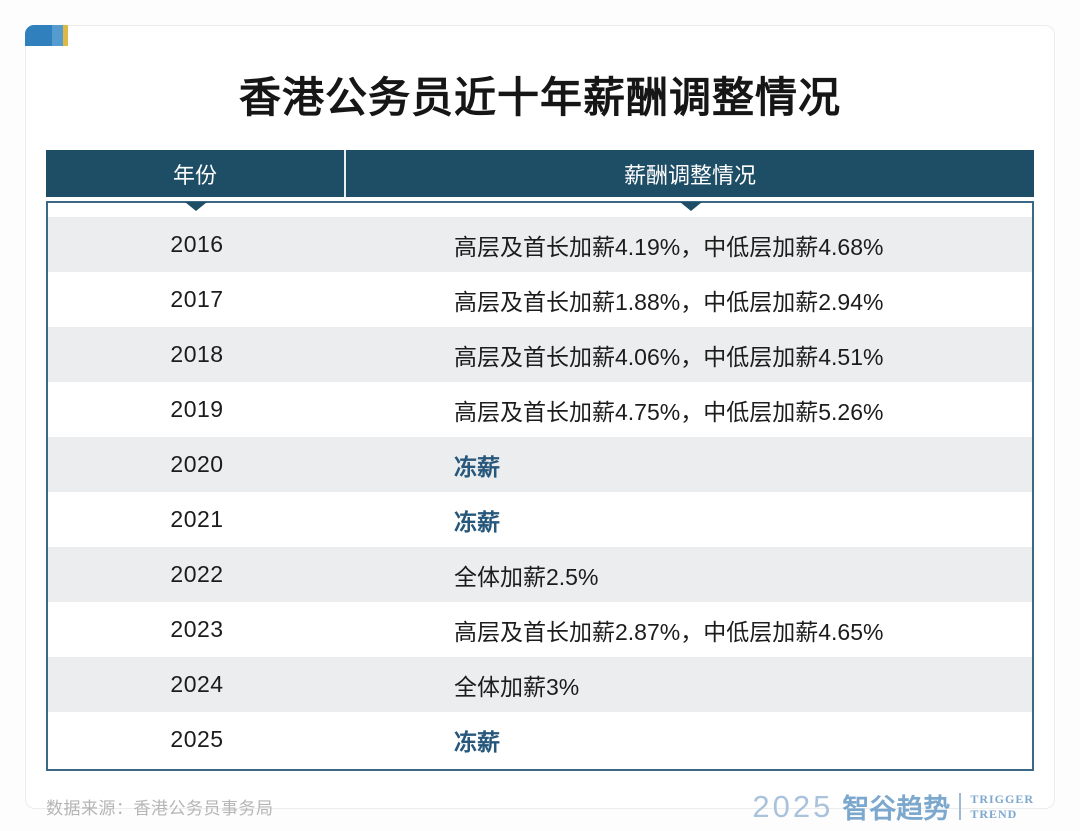  Describe the element at coordinates (197, 629) in the screenshot. I see `row-year: 2023` at that location.